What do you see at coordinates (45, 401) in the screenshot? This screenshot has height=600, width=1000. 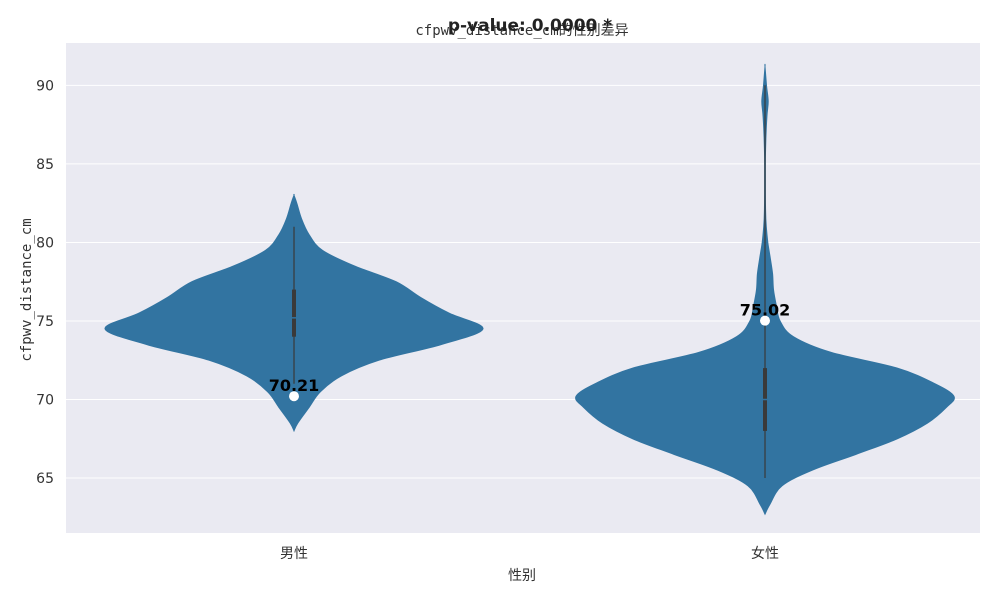 I see `y-tick-label: 70` at bounding box center [45, 401].